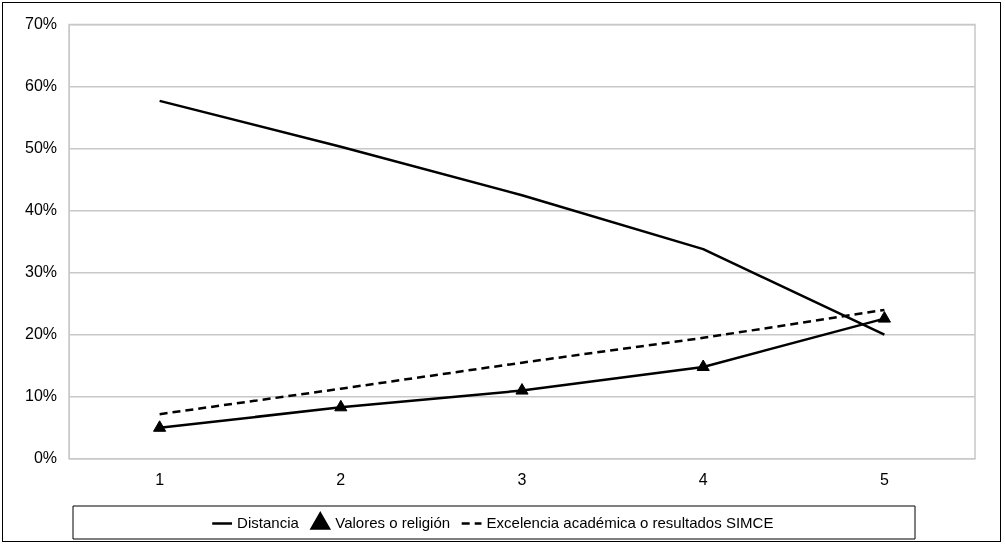 This screenshot has height=546, width=1005. Describe the element at coordinates (160, 479) in the screenshot. I see `x-tick-label: 1` at that location.